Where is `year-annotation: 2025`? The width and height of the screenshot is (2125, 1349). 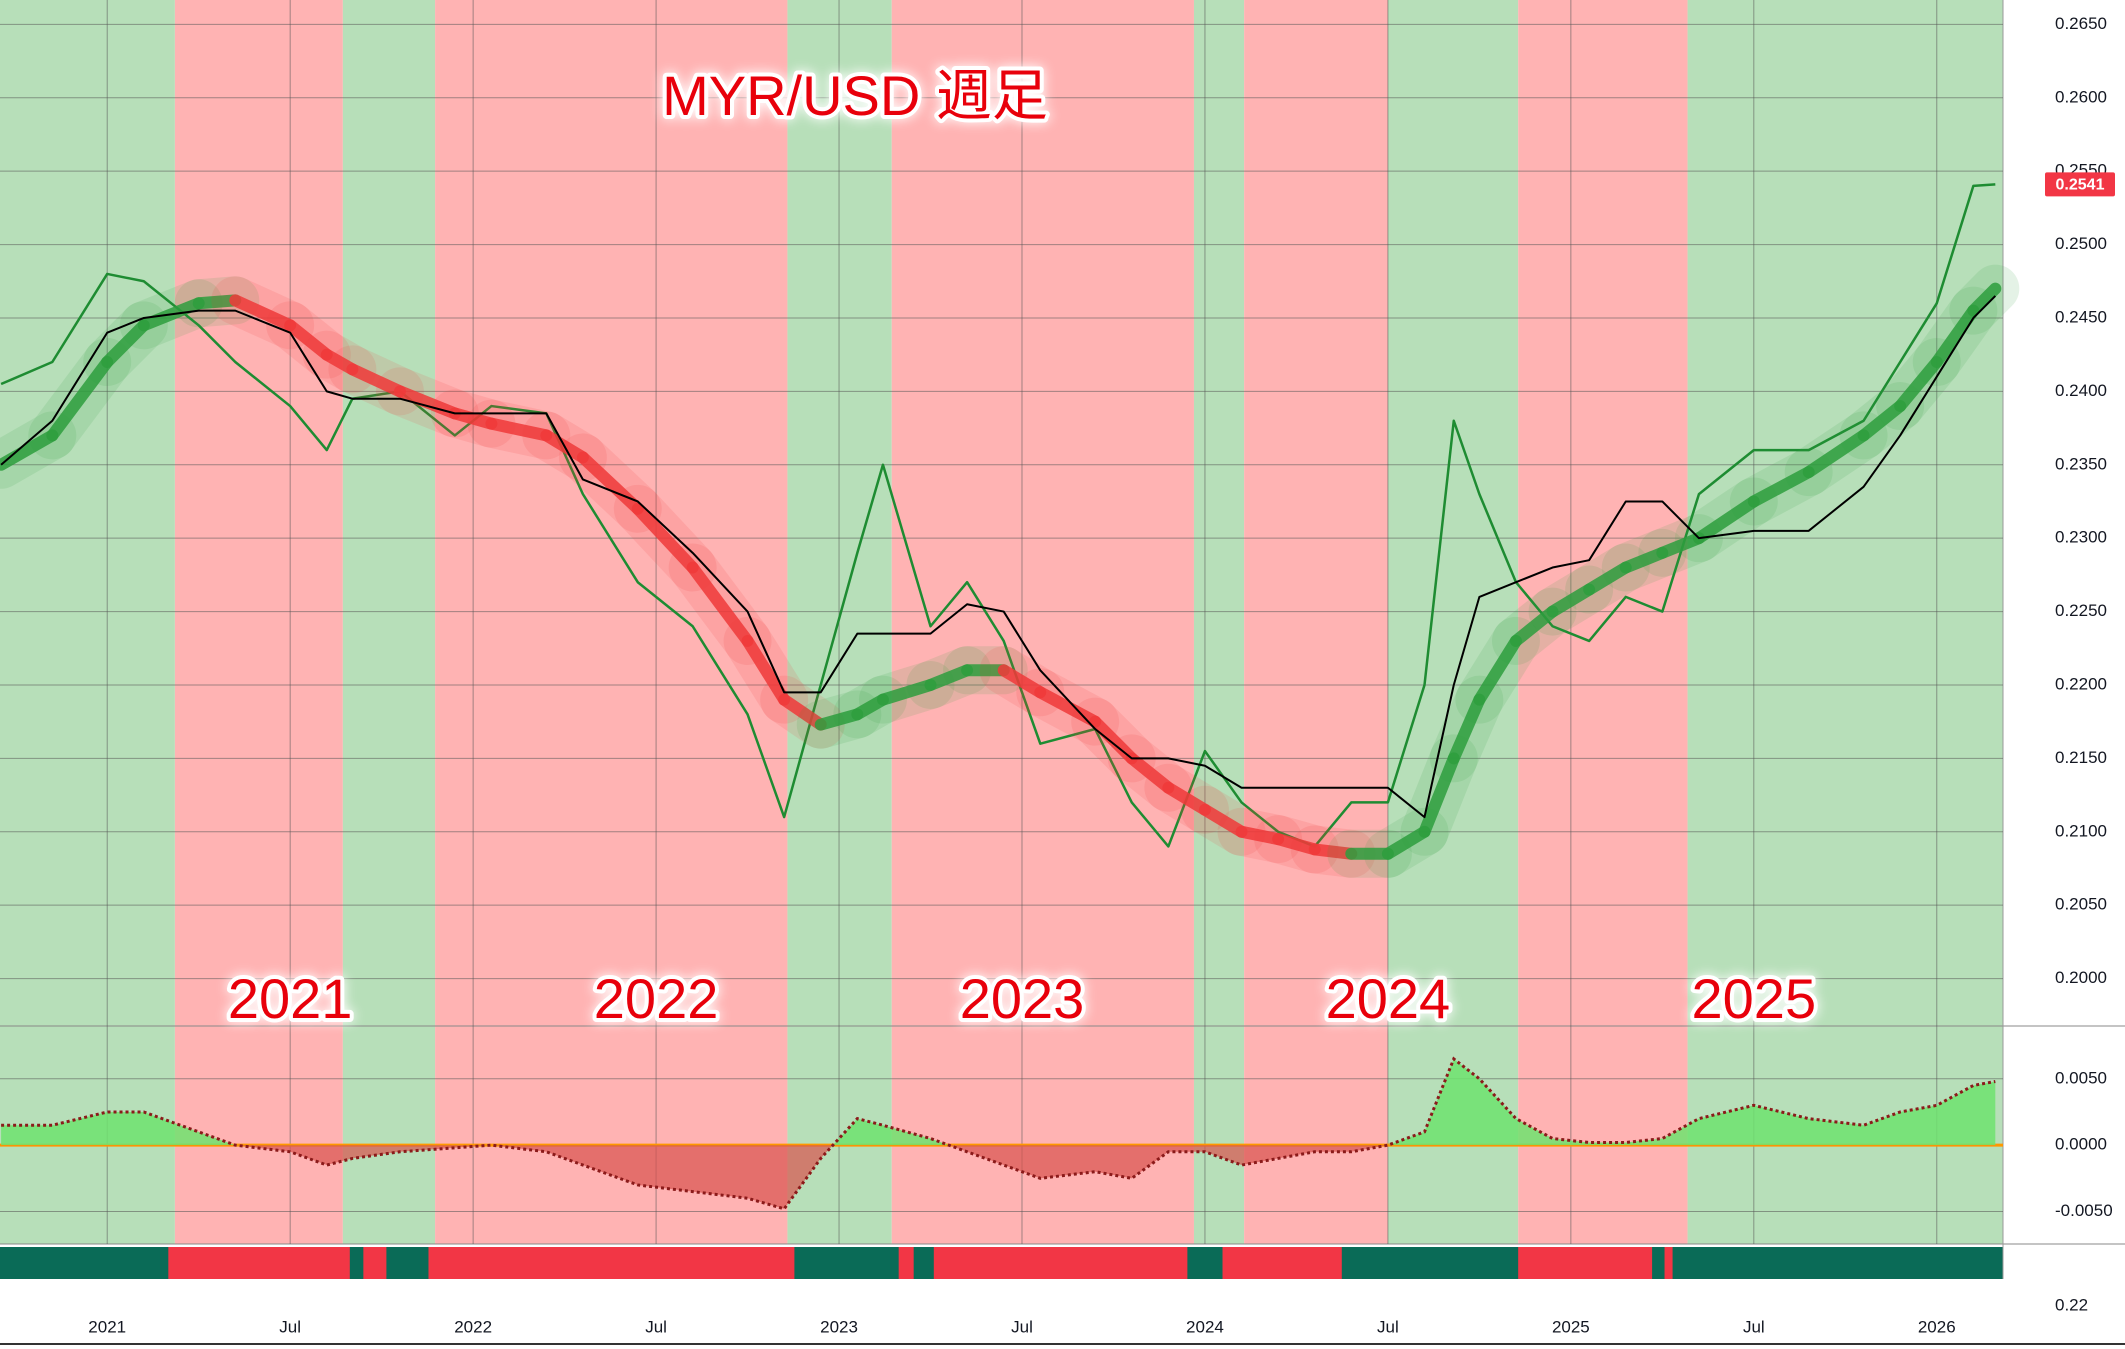
year-annotation: 2025 is located at coordinates (1754, 998).